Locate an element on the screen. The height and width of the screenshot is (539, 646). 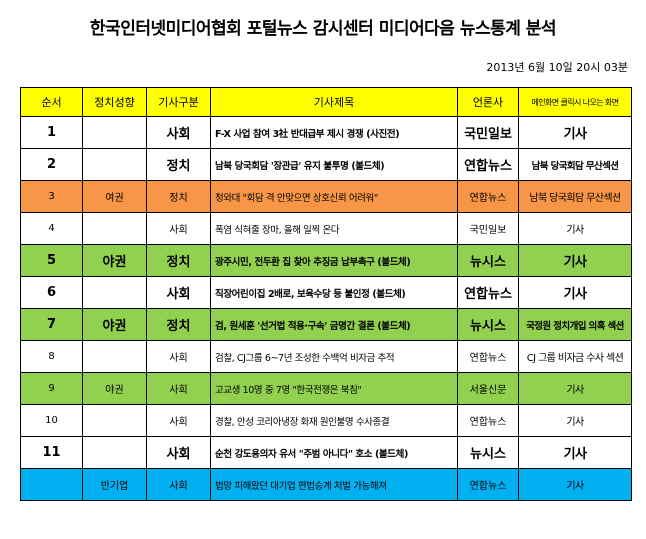
table-row: 5 야권 정치 광주시민, 전두환 집 찾아 추징금 납부촉구 (볼드체) 뉴시스 기사 is located at coordinates (326, 260).